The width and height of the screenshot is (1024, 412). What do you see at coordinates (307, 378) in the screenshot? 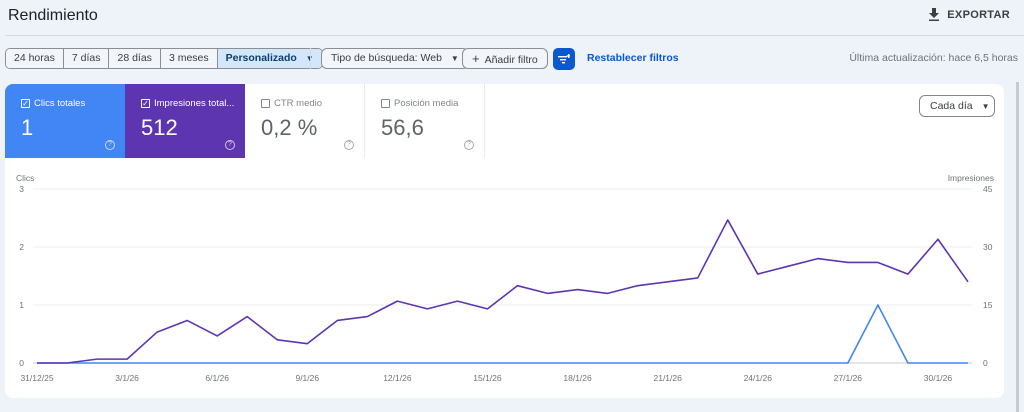
I see `x-tick-label: 9/1/26` at bounding box center [307, 378].